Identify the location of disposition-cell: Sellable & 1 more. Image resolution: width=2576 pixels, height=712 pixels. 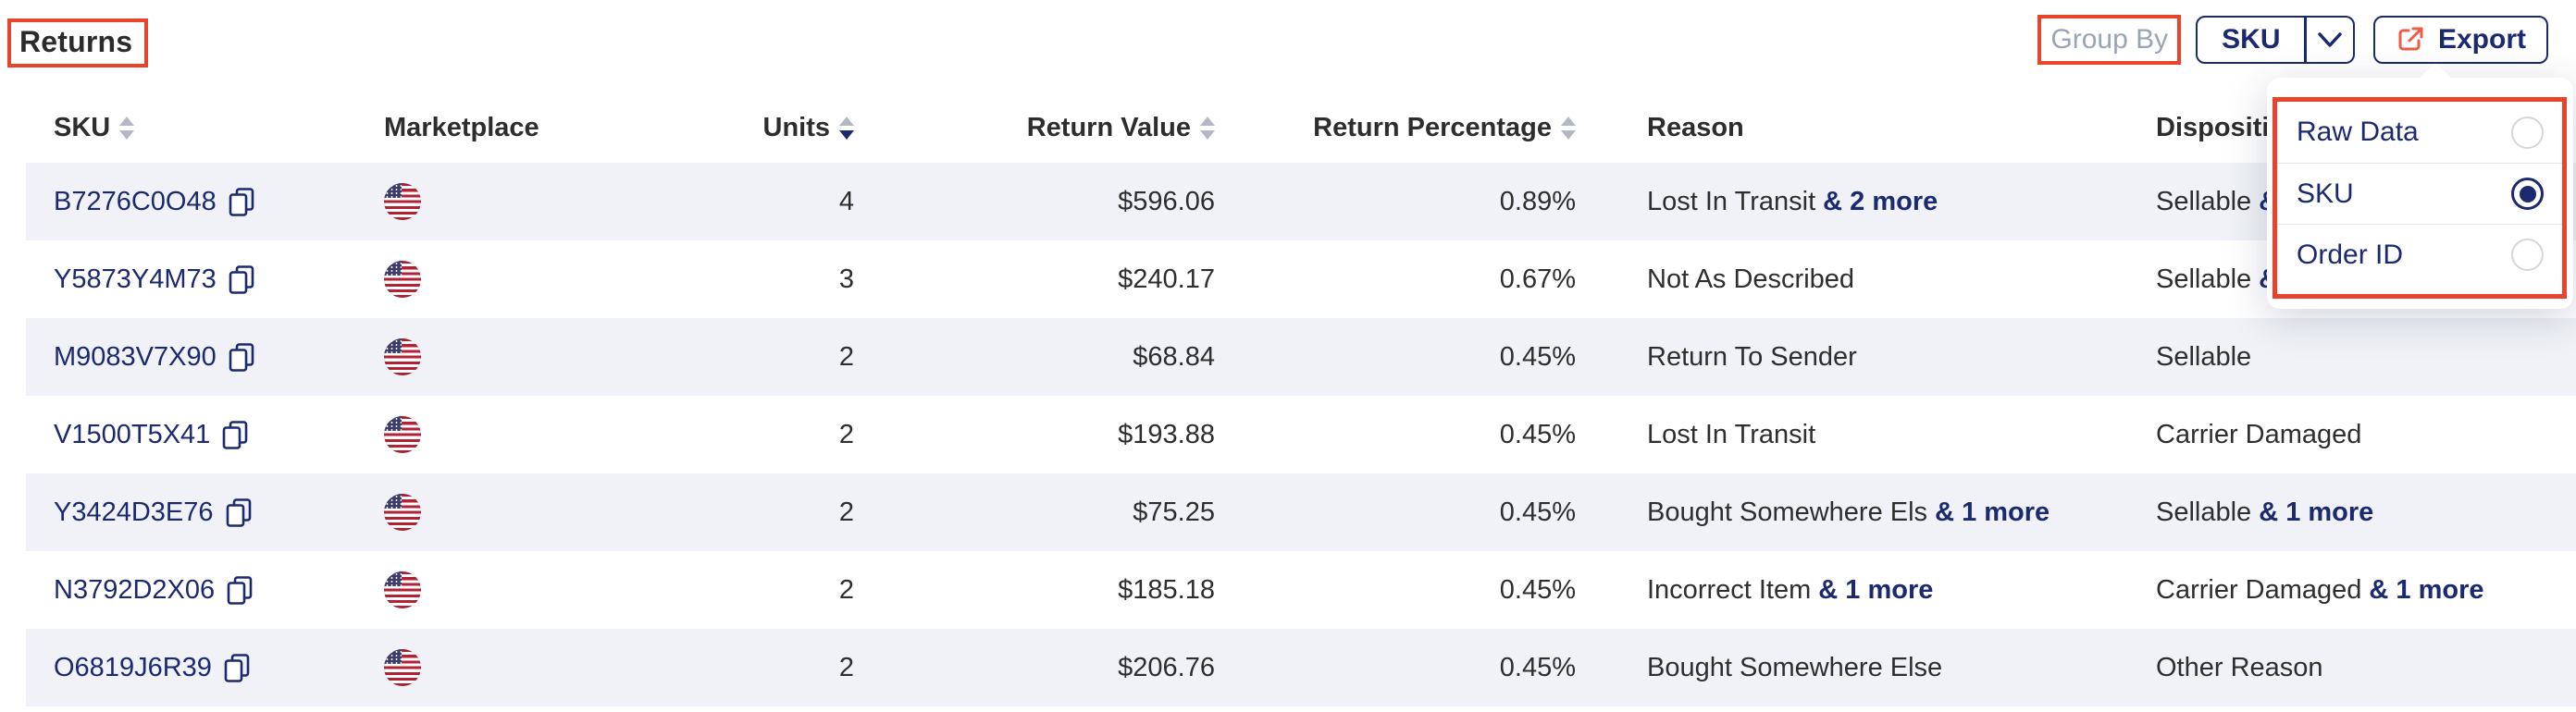
(2265, 512).